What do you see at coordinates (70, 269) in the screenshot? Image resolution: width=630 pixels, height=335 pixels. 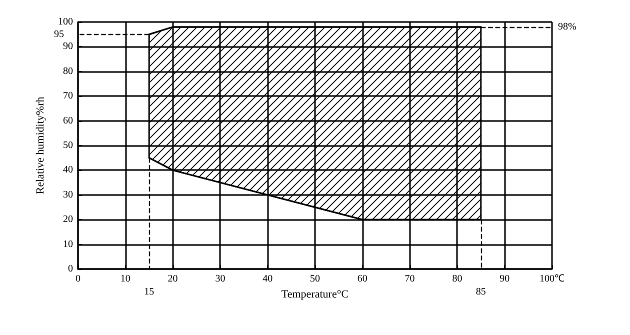 I see `y-tick-label: 0` at bounding box center [70, 269].